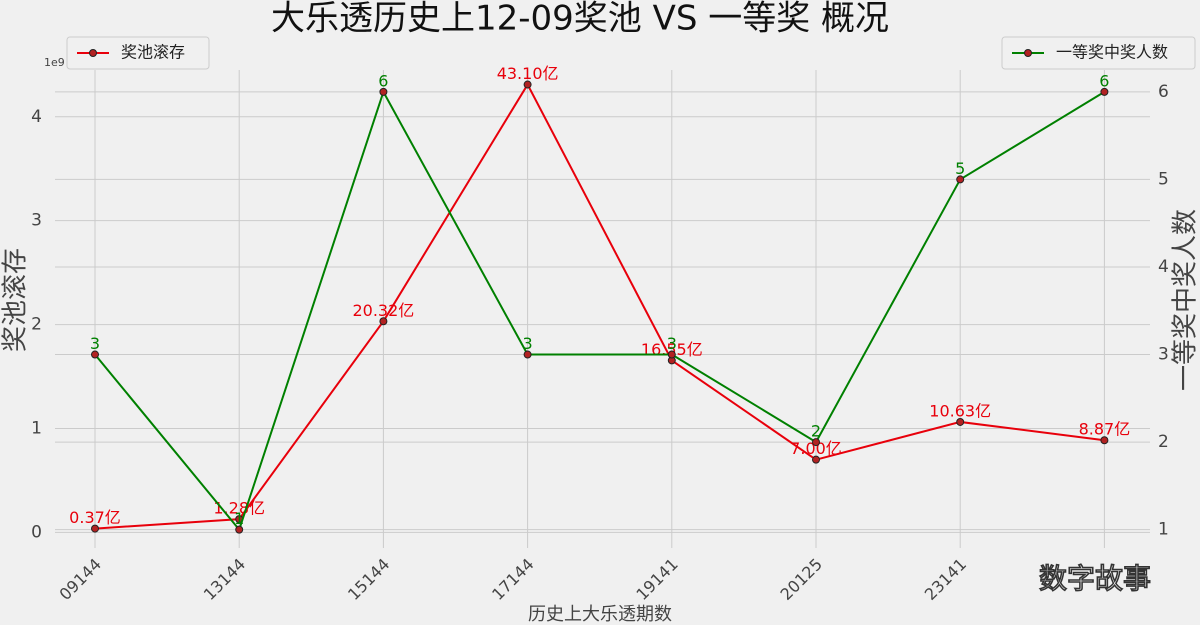 This screenshot has width=1200, height=625. I want to click on data-label: 5, so click(960, 168).